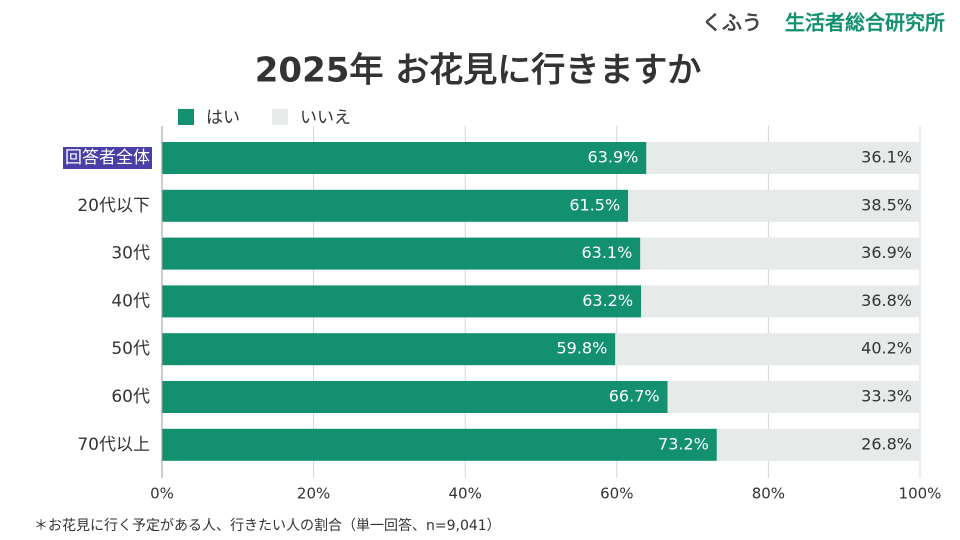  What do you see at coordinates (113, 206) in the screenshot?
I see `y-tick-label: 20代以下` at bounding box center [113, 206].